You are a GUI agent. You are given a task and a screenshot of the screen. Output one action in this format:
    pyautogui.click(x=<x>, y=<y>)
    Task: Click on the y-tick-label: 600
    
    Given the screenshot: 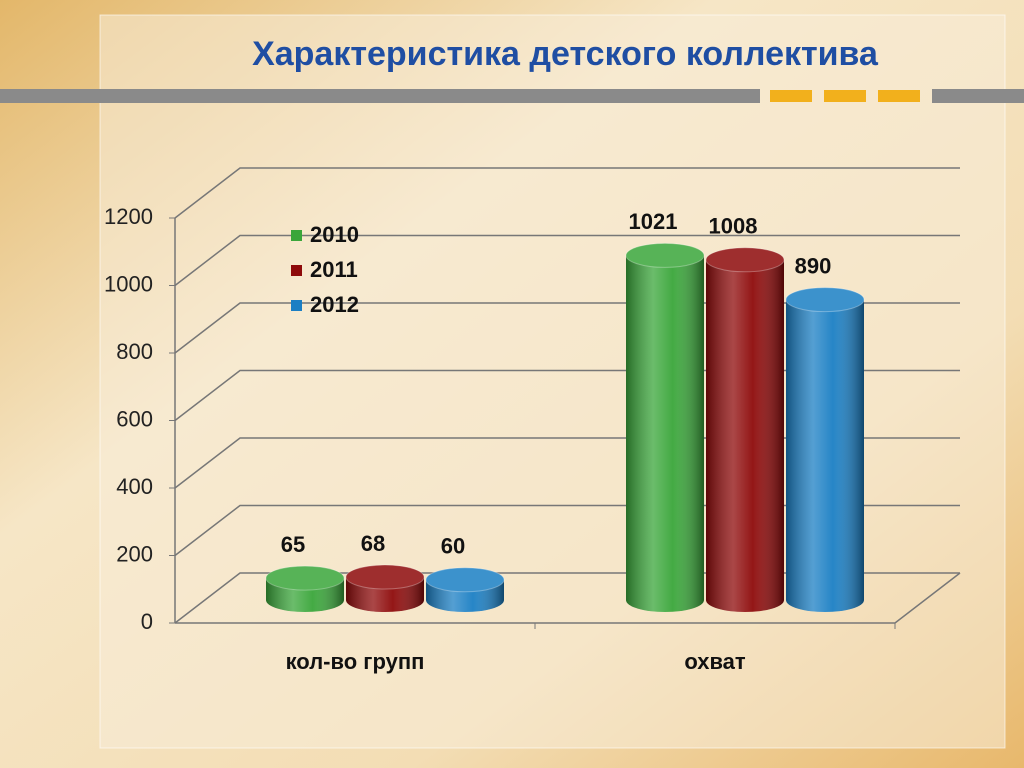 What is the action you would take?
    pyautogui.click(x=134, y=418)
    